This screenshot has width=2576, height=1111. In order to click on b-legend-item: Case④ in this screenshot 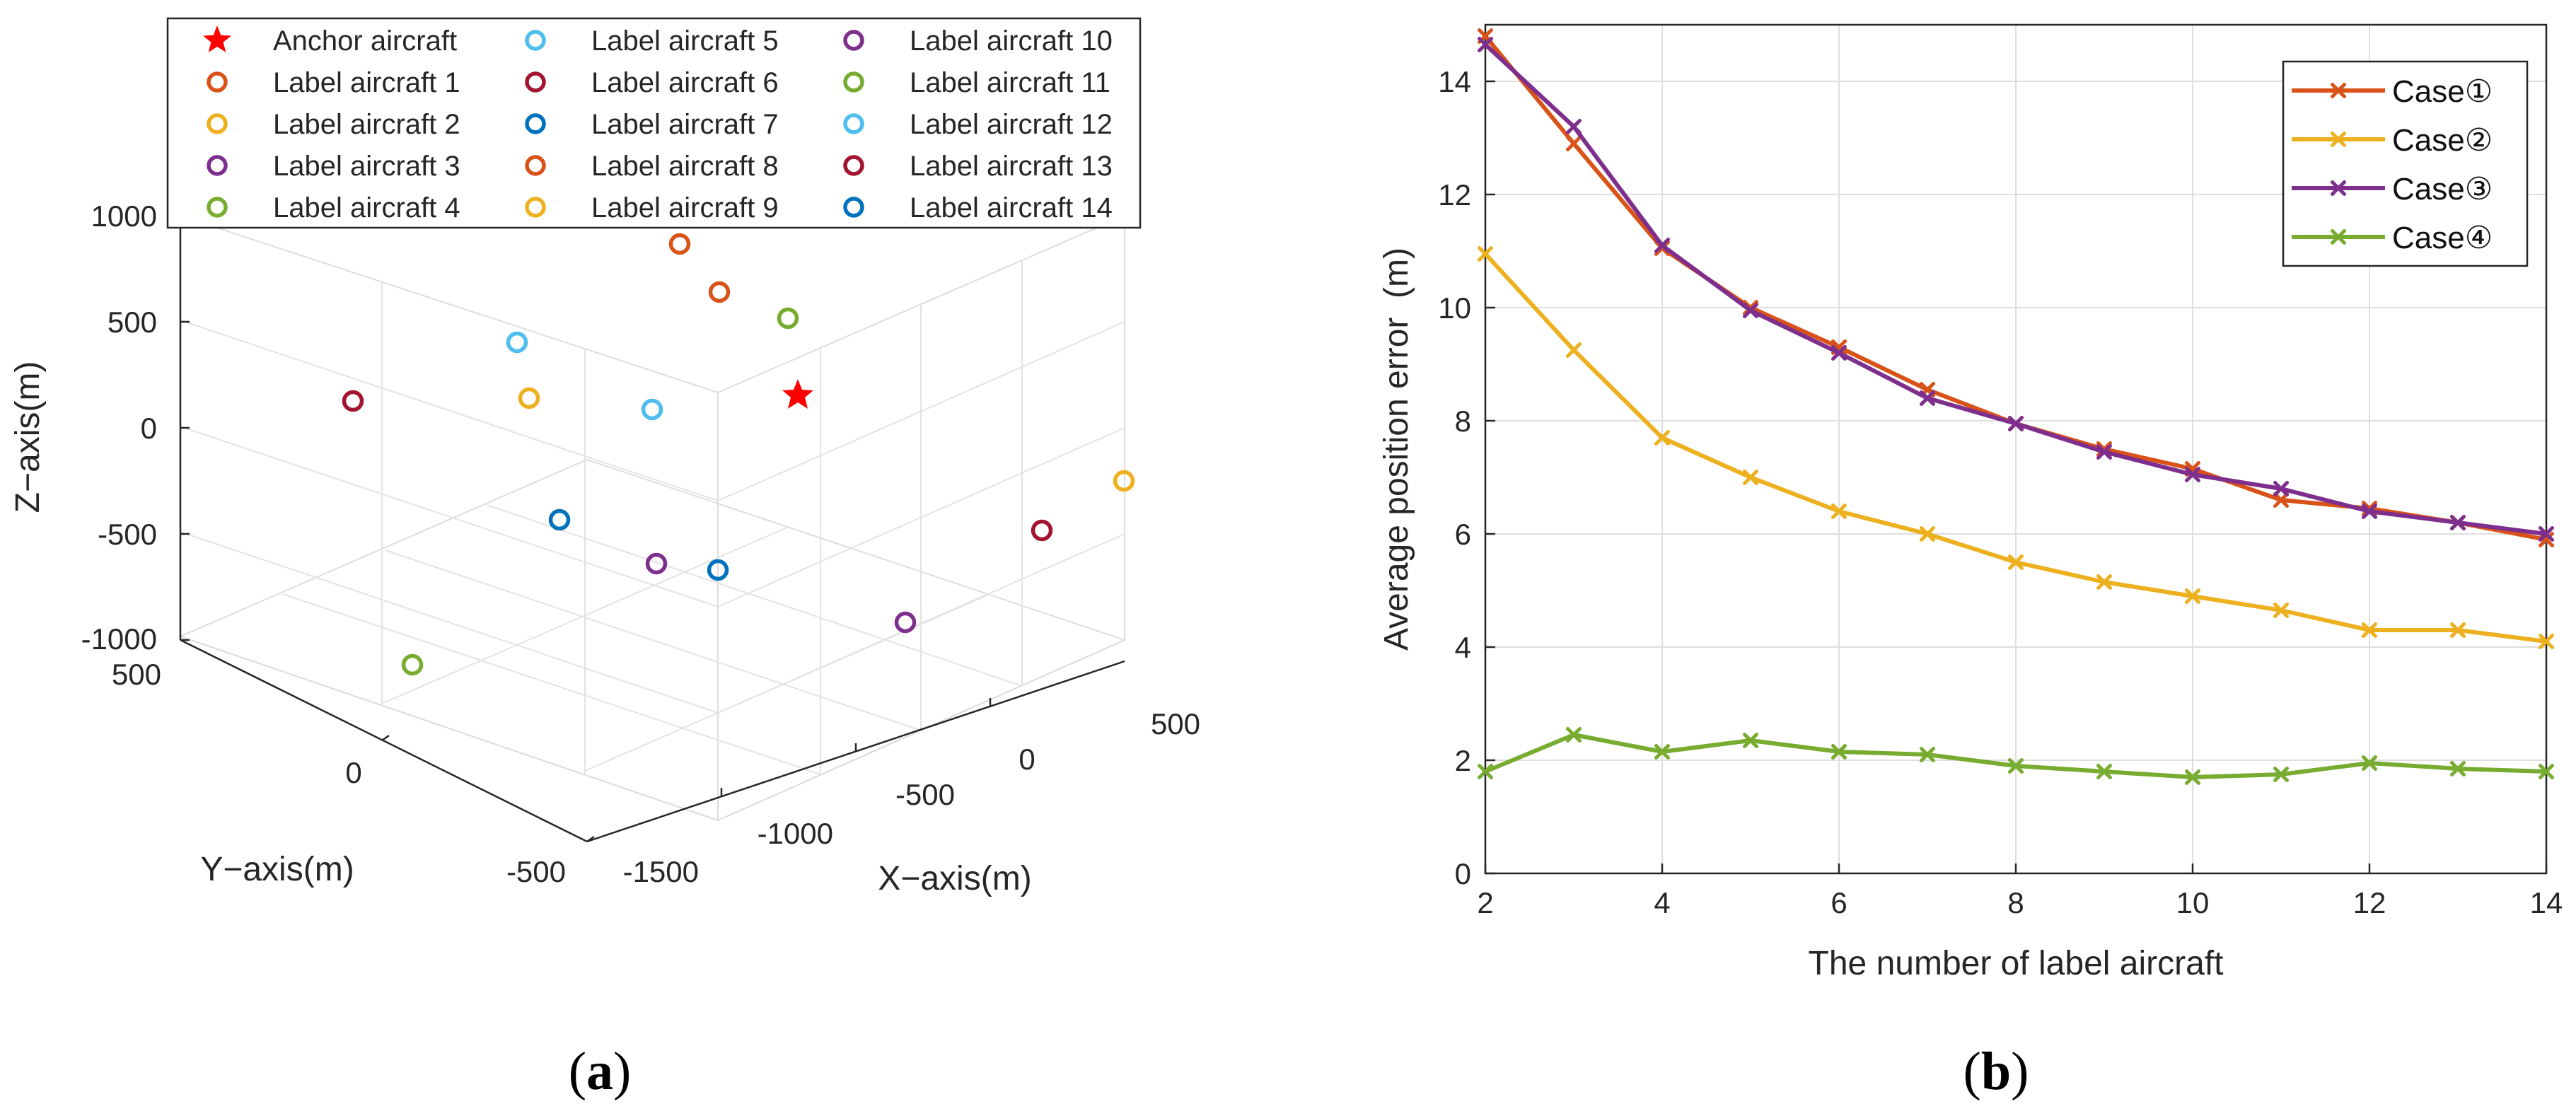, I will do `click(2392, 238)`.